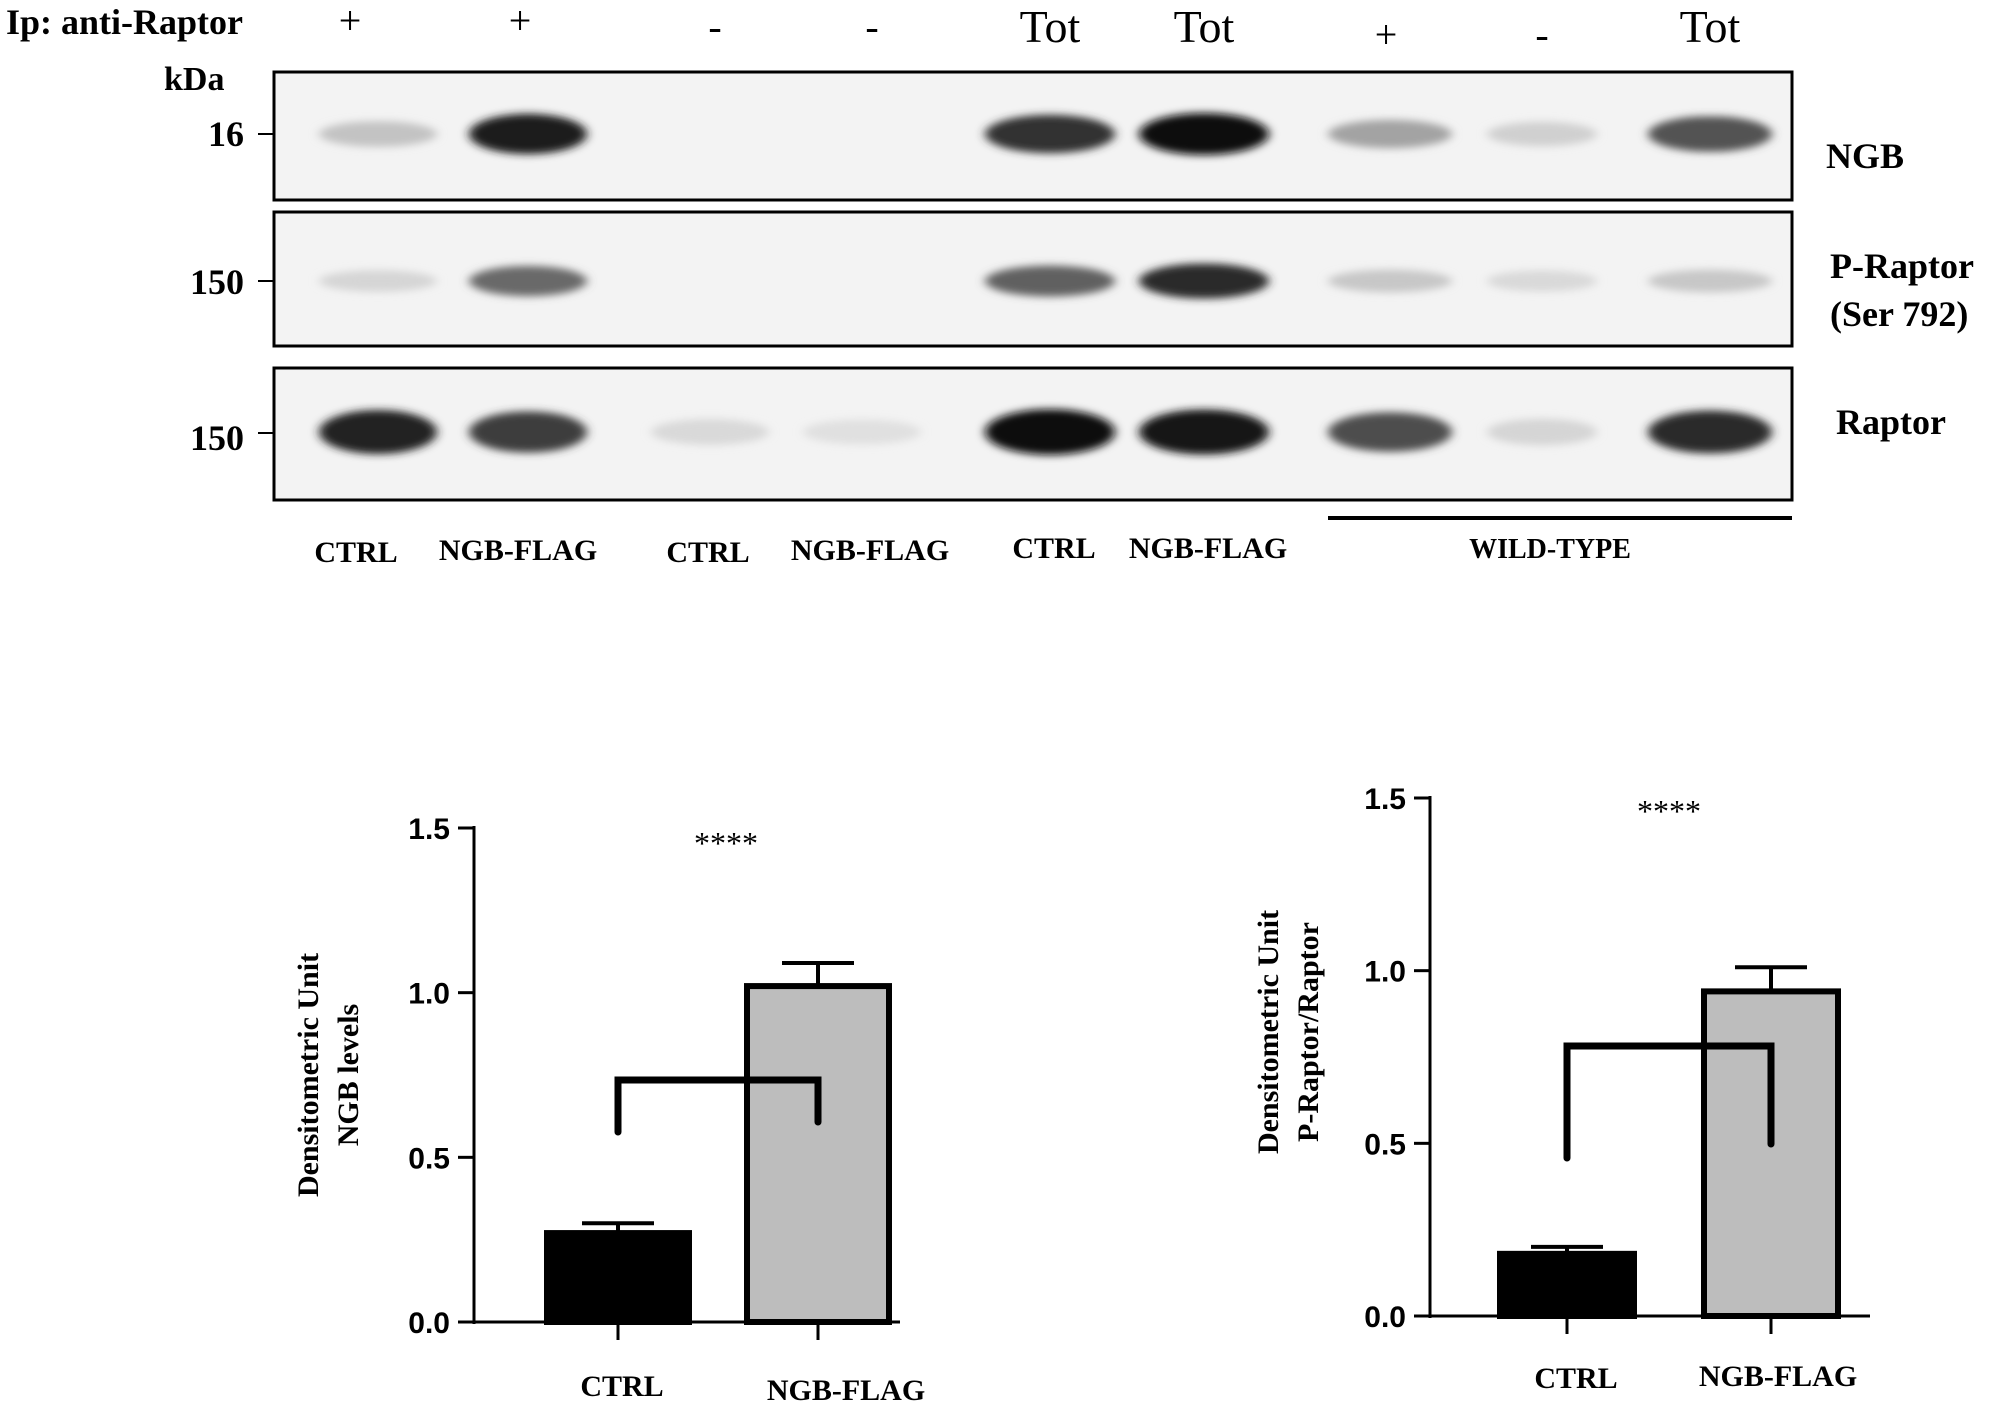  I want to click on protein-label-line2: (Ser 792), so click(1899, 314).